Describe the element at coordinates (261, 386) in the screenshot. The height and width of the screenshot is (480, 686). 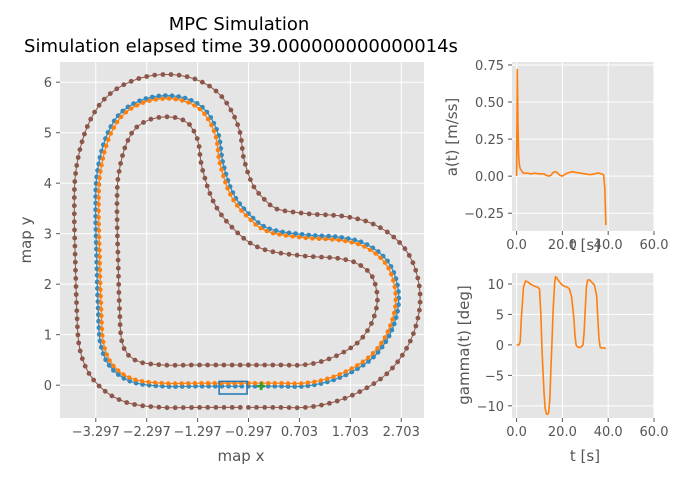
I see `goal-marker` at that location.